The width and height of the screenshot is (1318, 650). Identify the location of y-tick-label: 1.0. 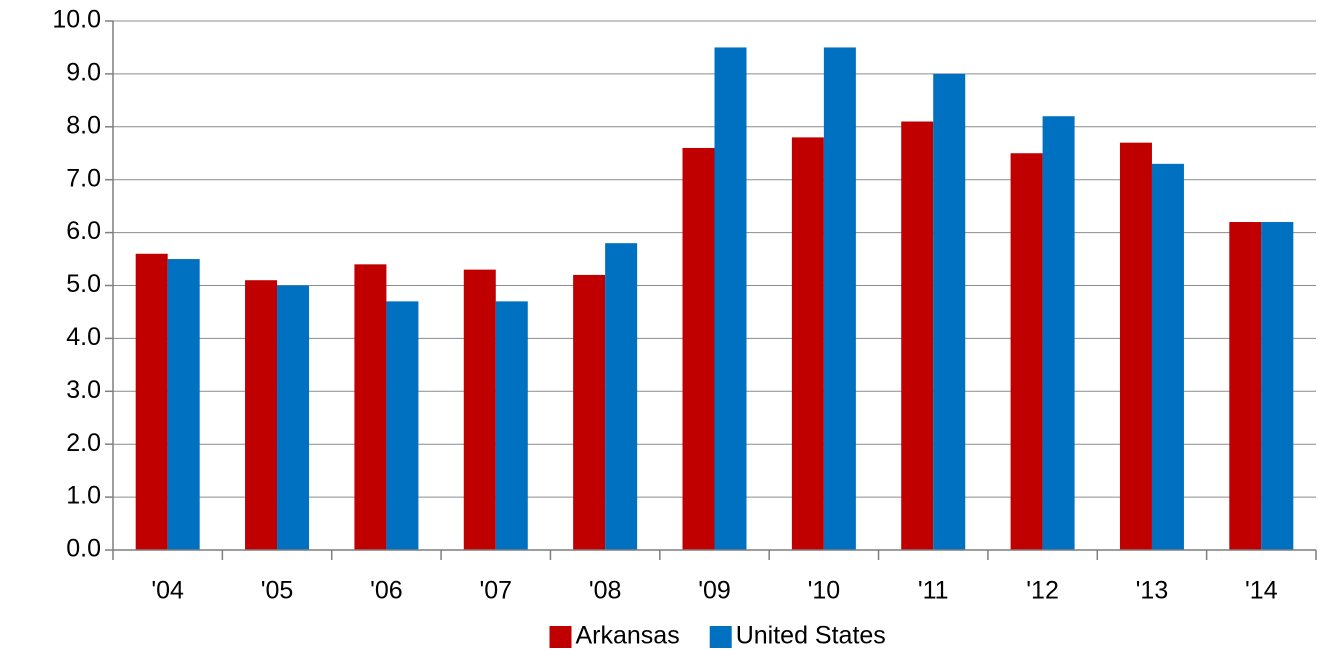
(83, 496).